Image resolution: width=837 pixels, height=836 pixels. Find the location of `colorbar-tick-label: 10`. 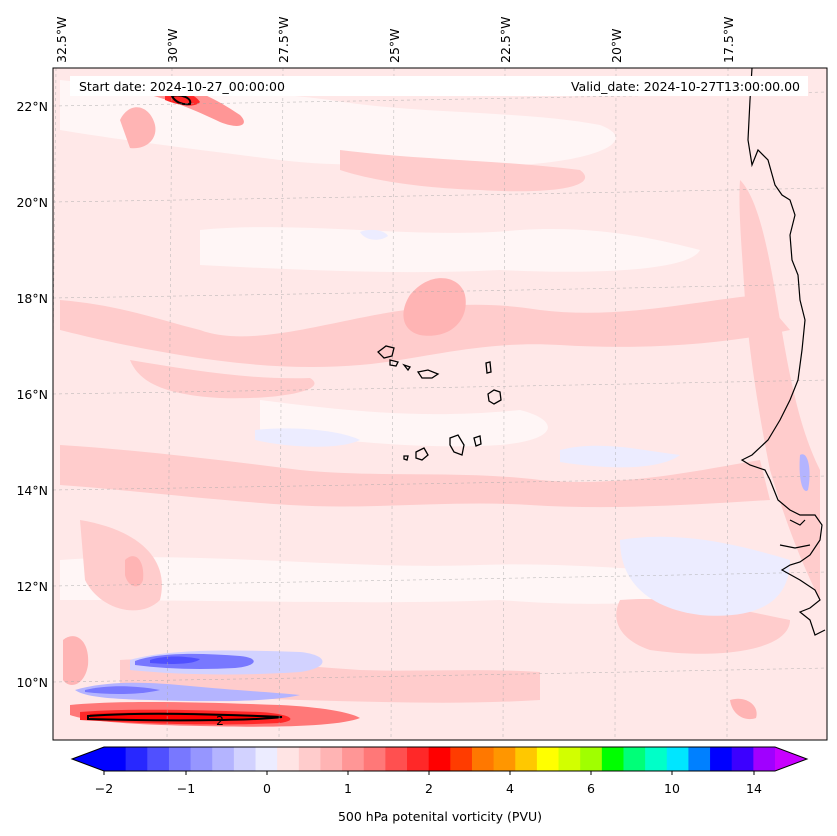

colorbar-tick-label: 10 is located at coordinates (672, 788).